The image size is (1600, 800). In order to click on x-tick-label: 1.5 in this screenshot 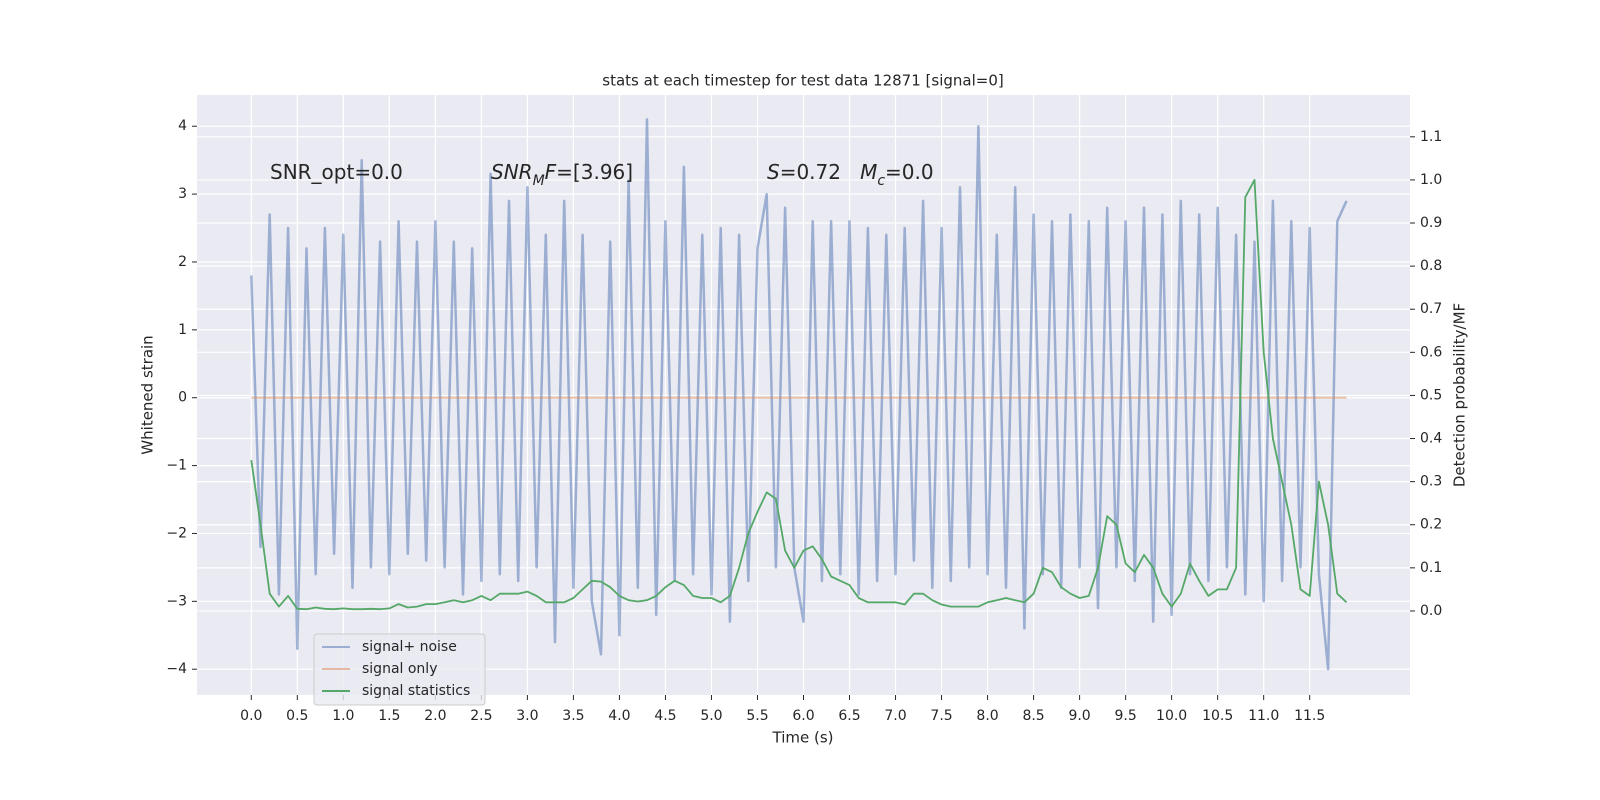, I will do `click(389, 716)`.